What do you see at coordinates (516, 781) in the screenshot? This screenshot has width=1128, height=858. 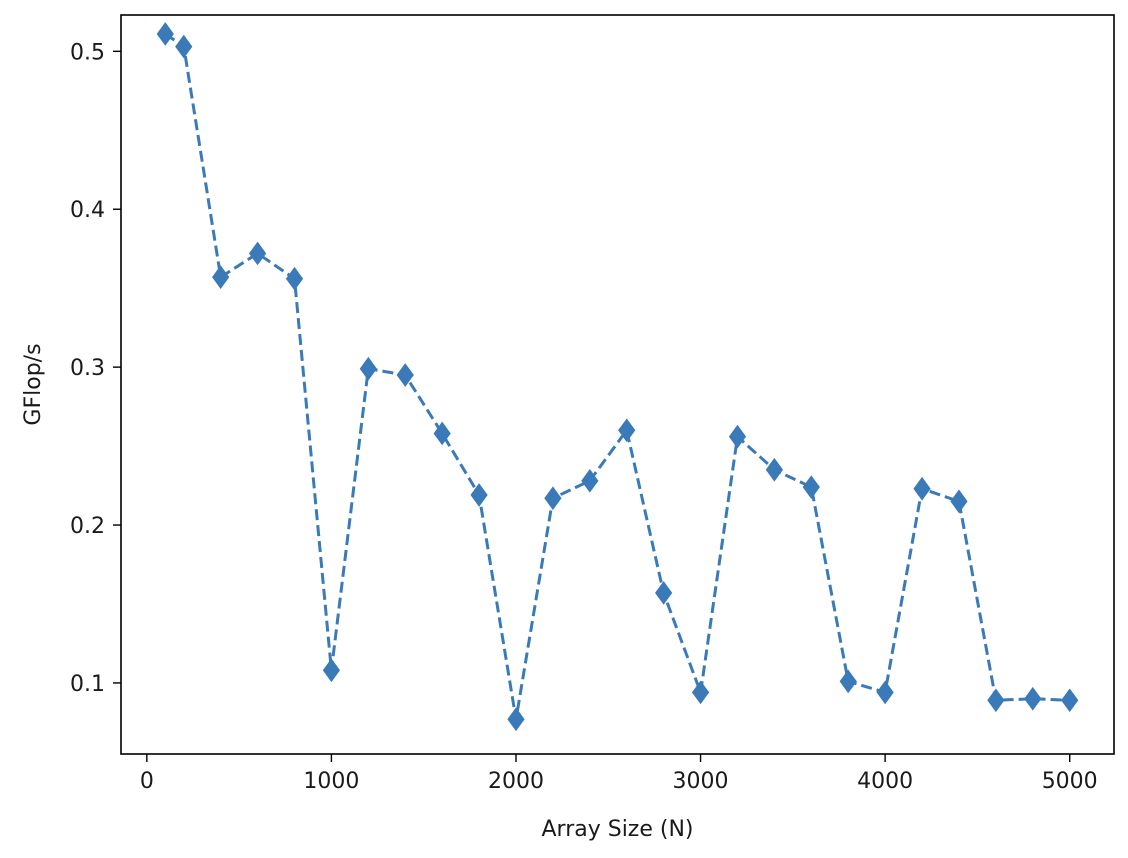 I see `x-tick-label: 2000` at bounding box center [516, 781].